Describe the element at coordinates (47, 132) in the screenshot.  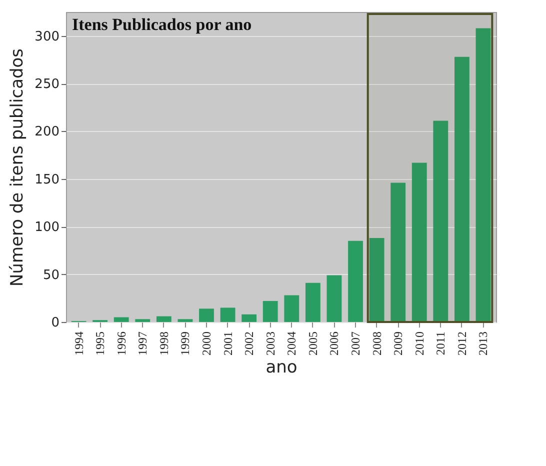
I see `y-tick-label: 200` at that location.